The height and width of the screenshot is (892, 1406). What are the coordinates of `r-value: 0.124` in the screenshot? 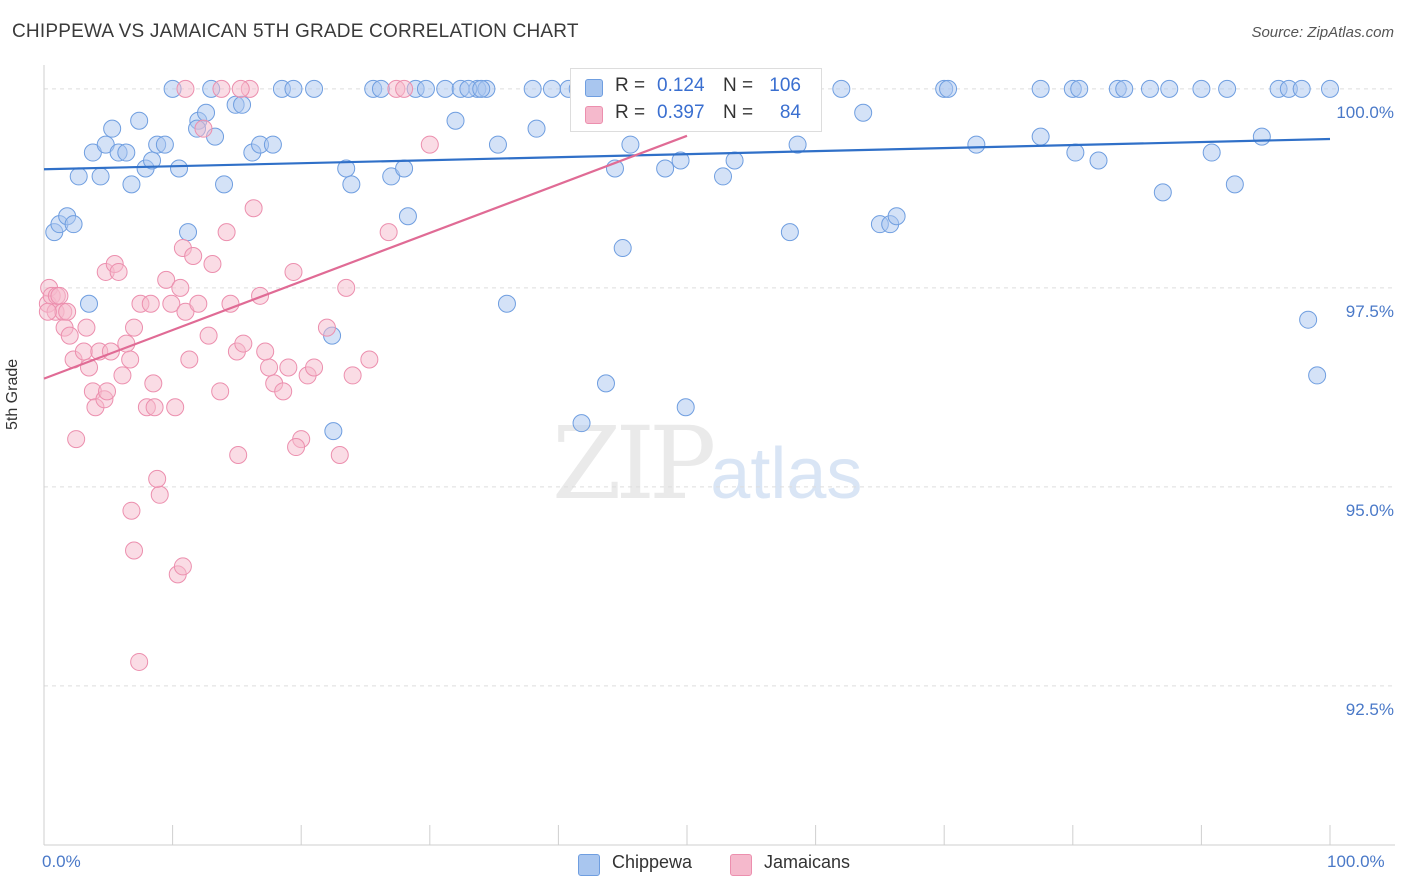 It's located at (681, 85).